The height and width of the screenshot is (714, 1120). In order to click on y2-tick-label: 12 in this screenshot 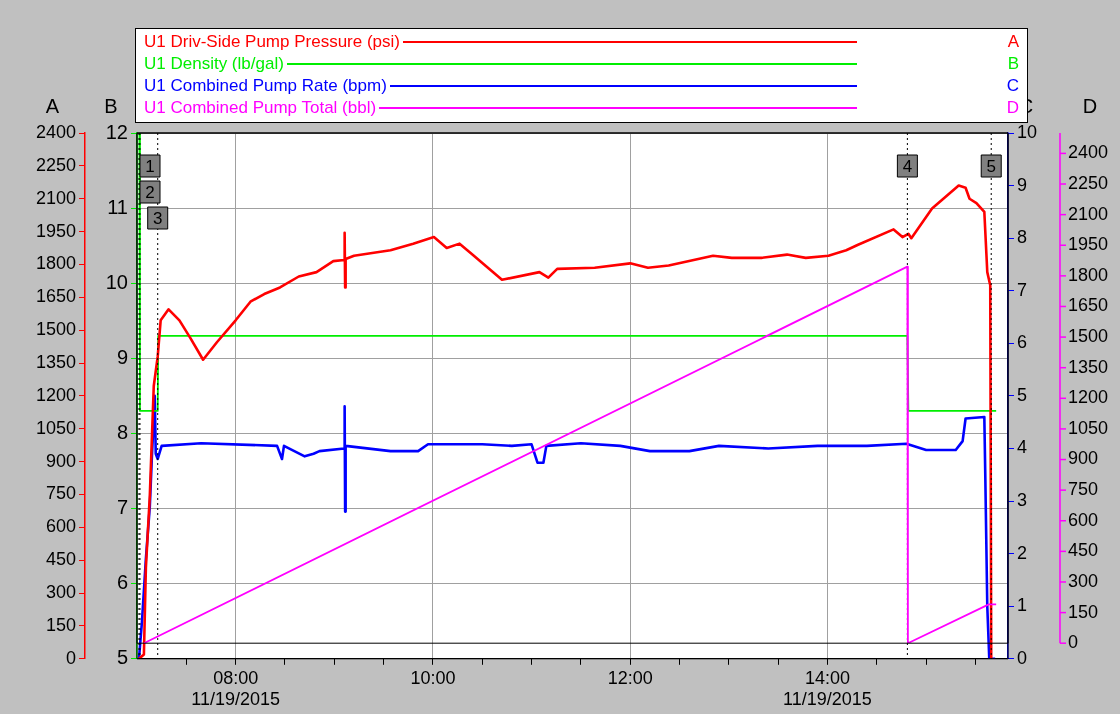, I will do `click(116, 131)`.